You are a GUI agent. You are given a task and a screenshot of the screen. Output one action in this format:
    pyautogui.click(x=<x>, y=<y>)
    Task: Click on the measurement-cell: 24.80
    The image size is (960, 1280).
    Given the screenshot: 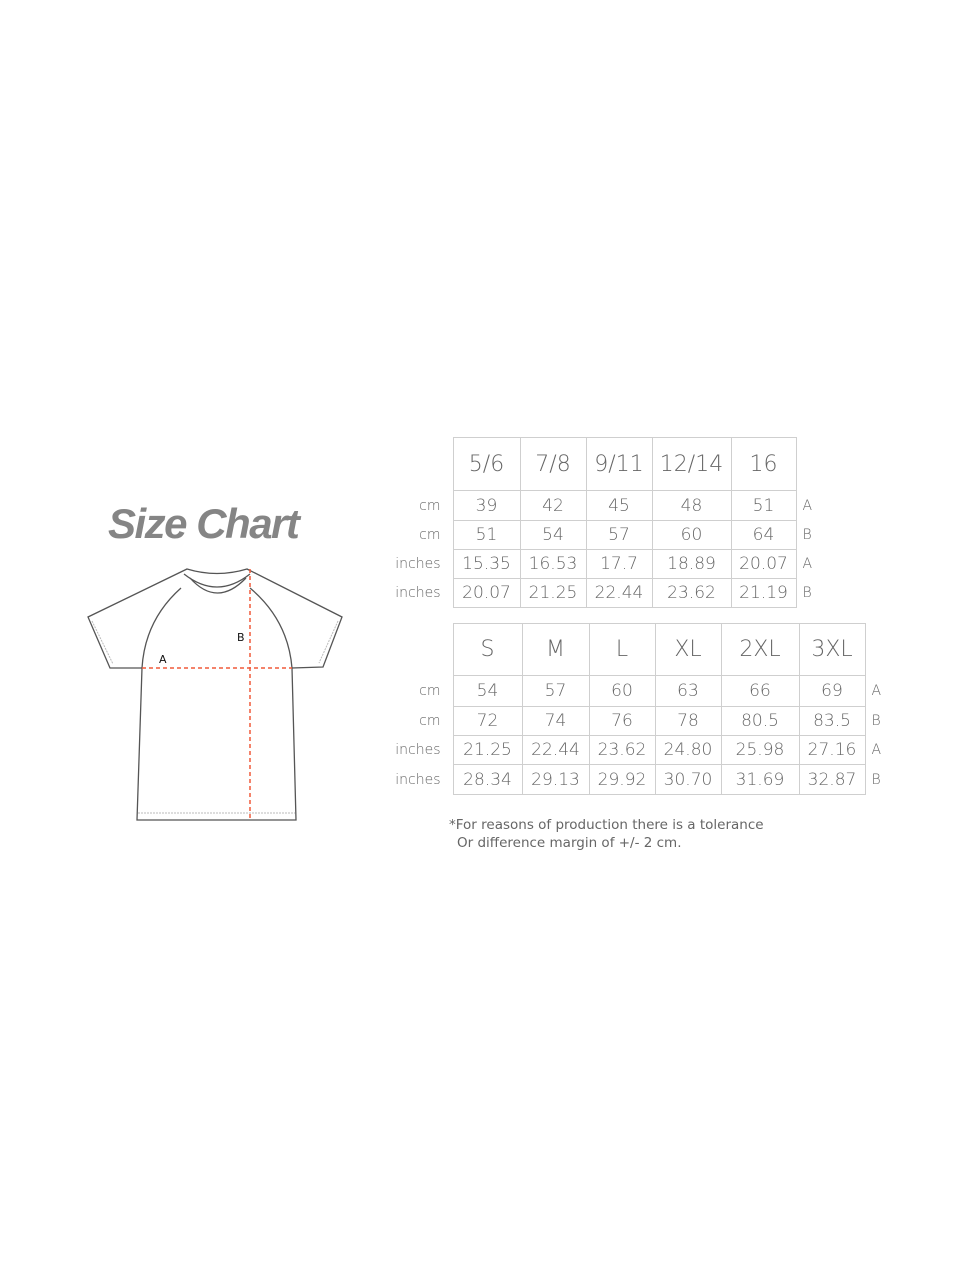 What is the action you would take?
    pyautogui.click(x=688, y=750)
    